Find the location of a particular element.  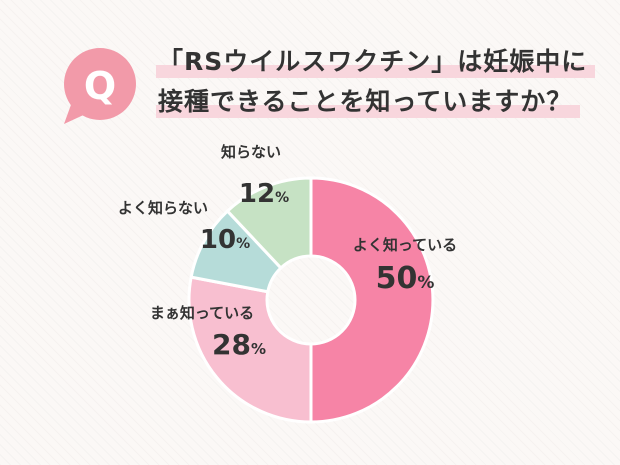

slice-value-label: 50% is located at coordinates (405, 278).